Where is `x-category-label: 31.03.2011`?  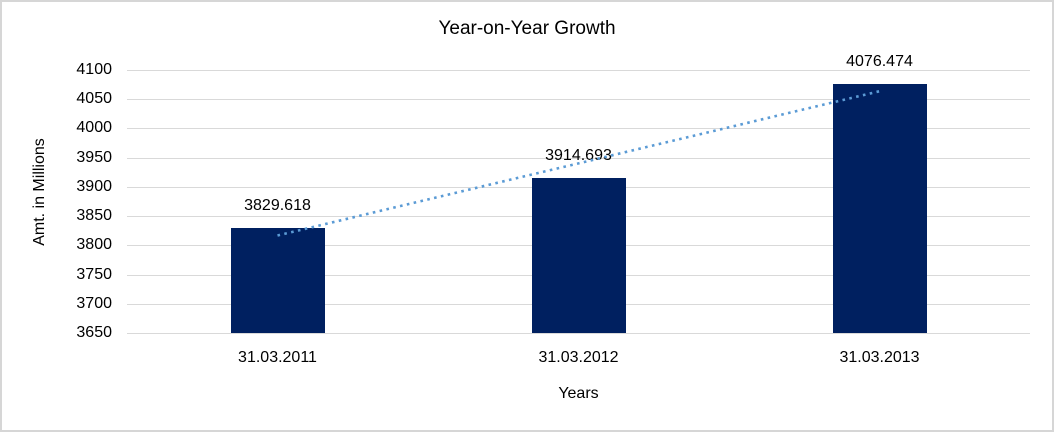 x-category-label: 31.03.2011 is located at coordinates (277, 357).